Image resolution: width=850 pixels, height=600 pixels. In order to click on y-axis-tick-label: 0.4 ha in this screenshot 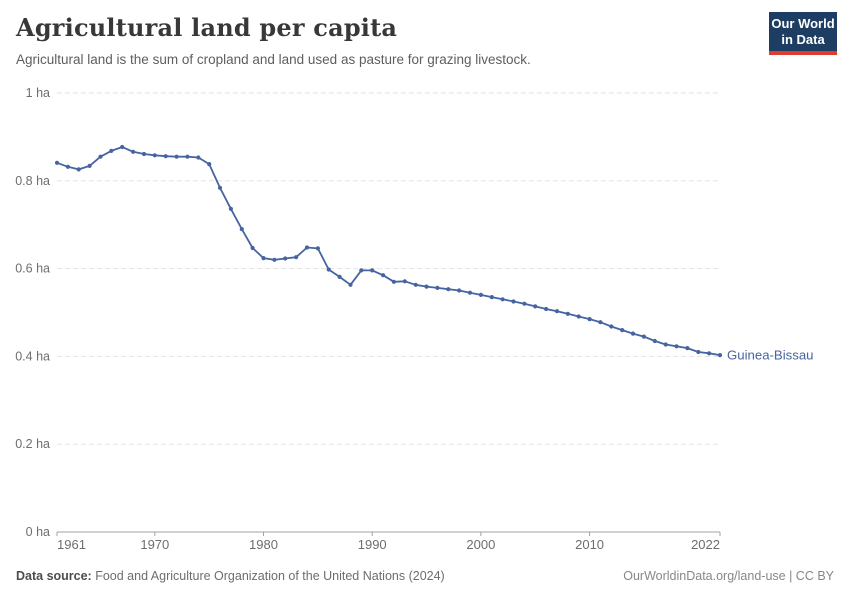, I will do `click(32, 356)`.